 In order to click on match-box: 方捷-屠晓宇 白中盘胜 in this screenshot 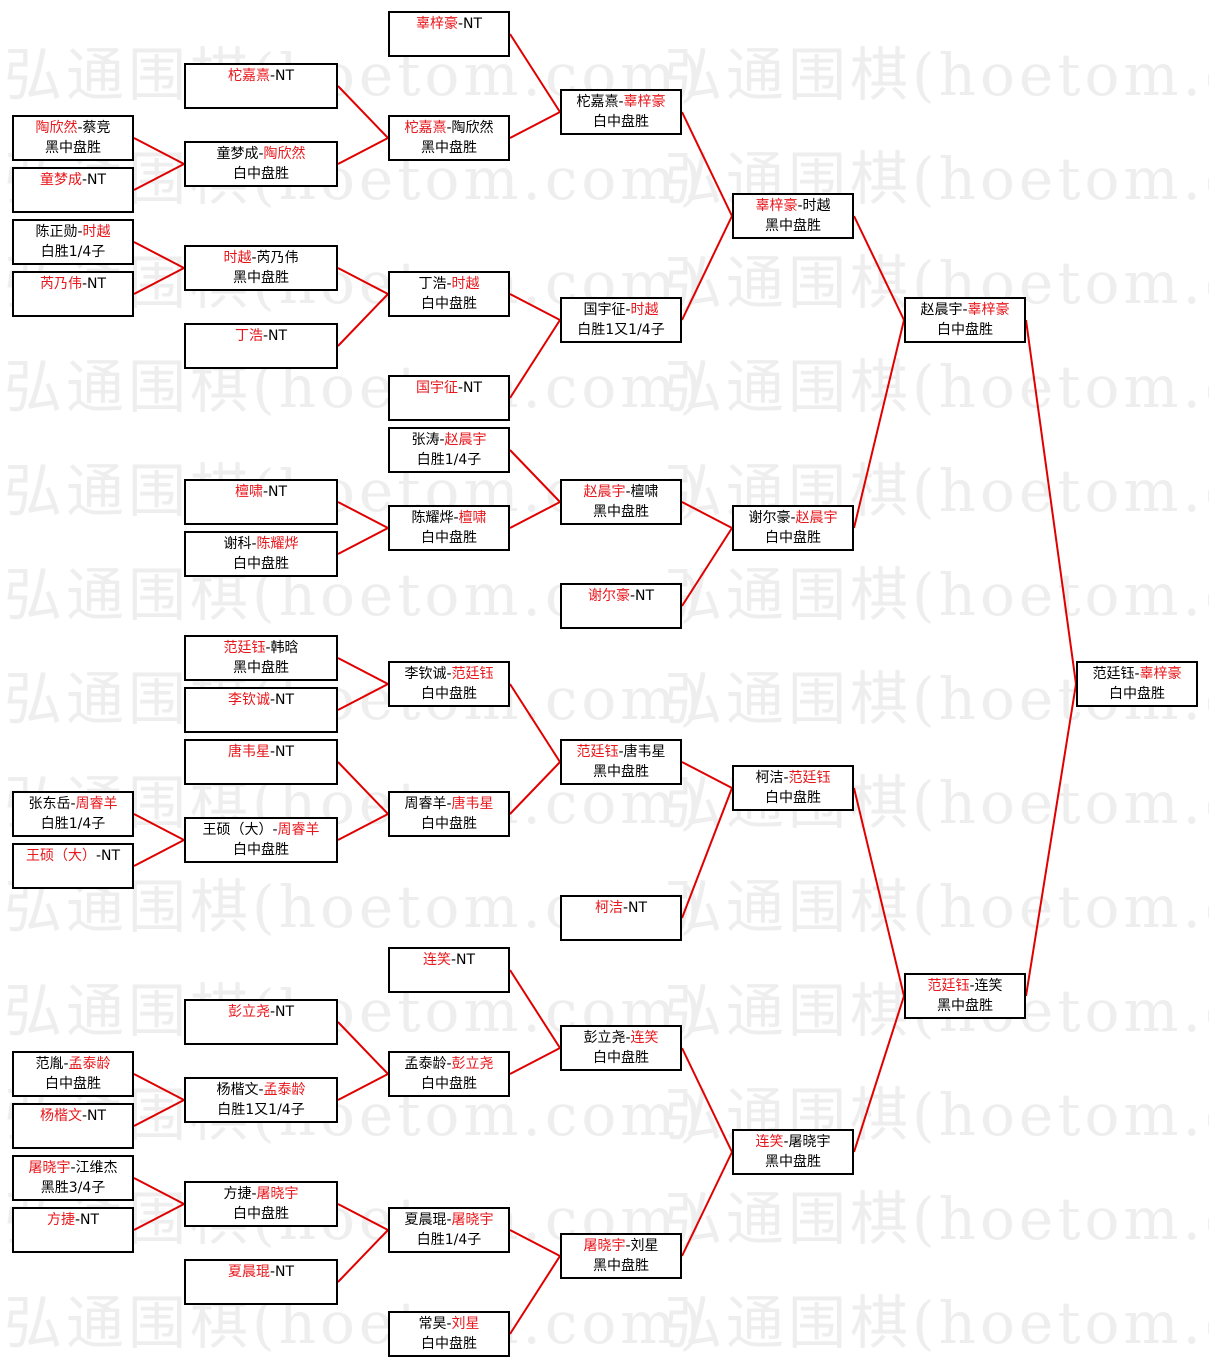, I will do `click(261, 1204)`.